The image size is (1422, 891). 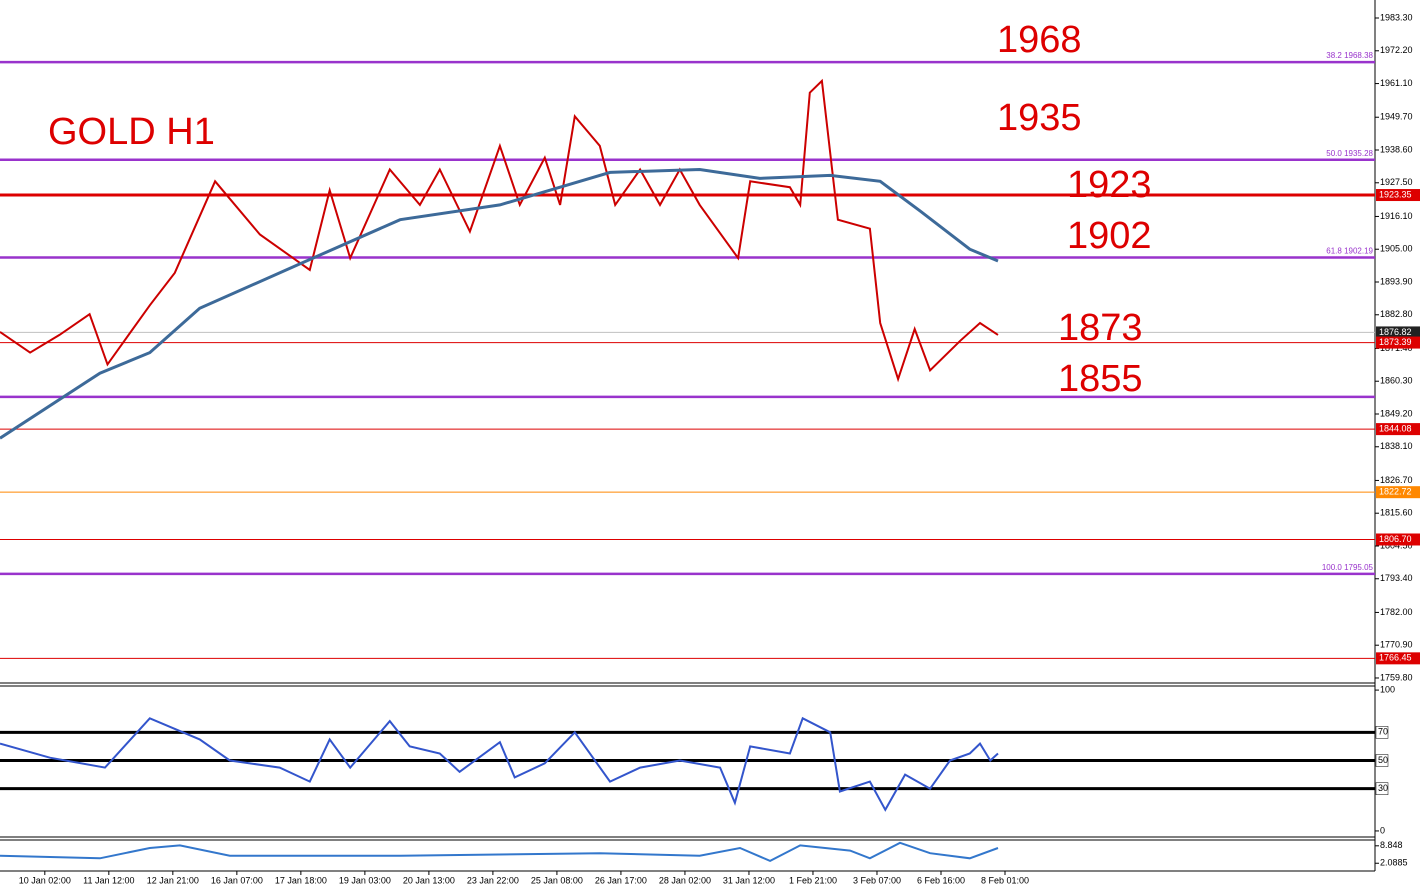 I want to click on x-tick-label: 8 Feb 01:00, so click(x=1005, y=880).